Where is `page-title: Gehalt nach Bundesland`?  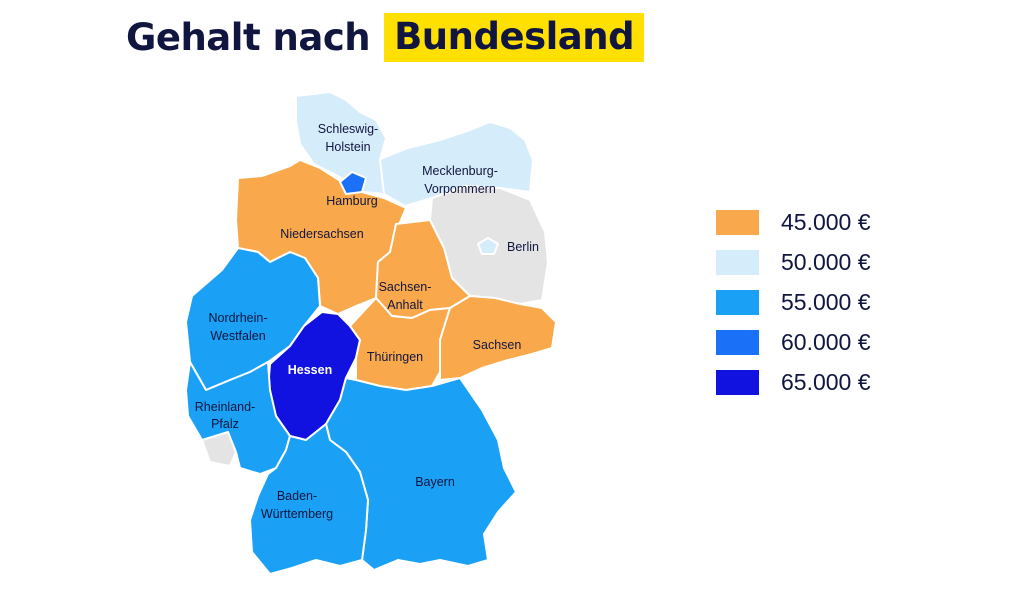
page-title: Gehalt nach Bundesland is located at coordinates (385, 37).